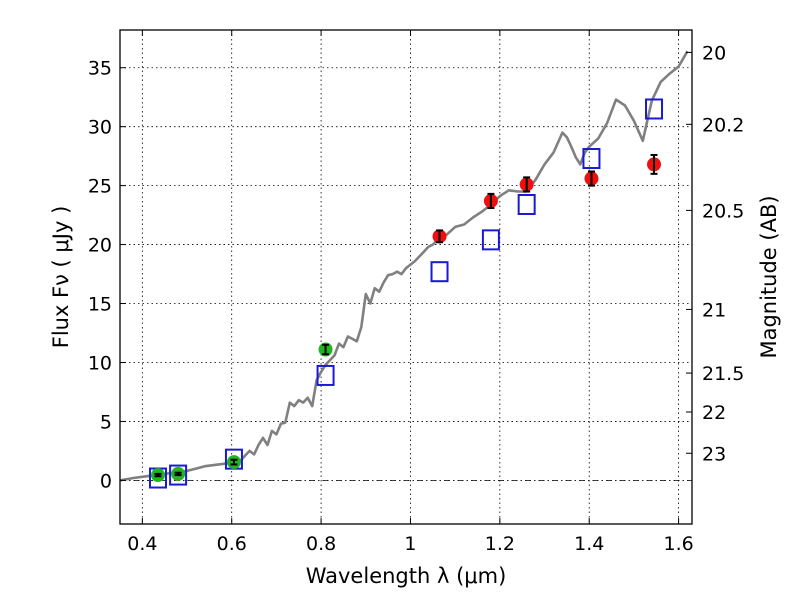 The width and height of the screenshot is (800, 600). Describe the element at coordinates (321, 544) in the screenshot. I see `x-tick-label: 0.8` at that location.